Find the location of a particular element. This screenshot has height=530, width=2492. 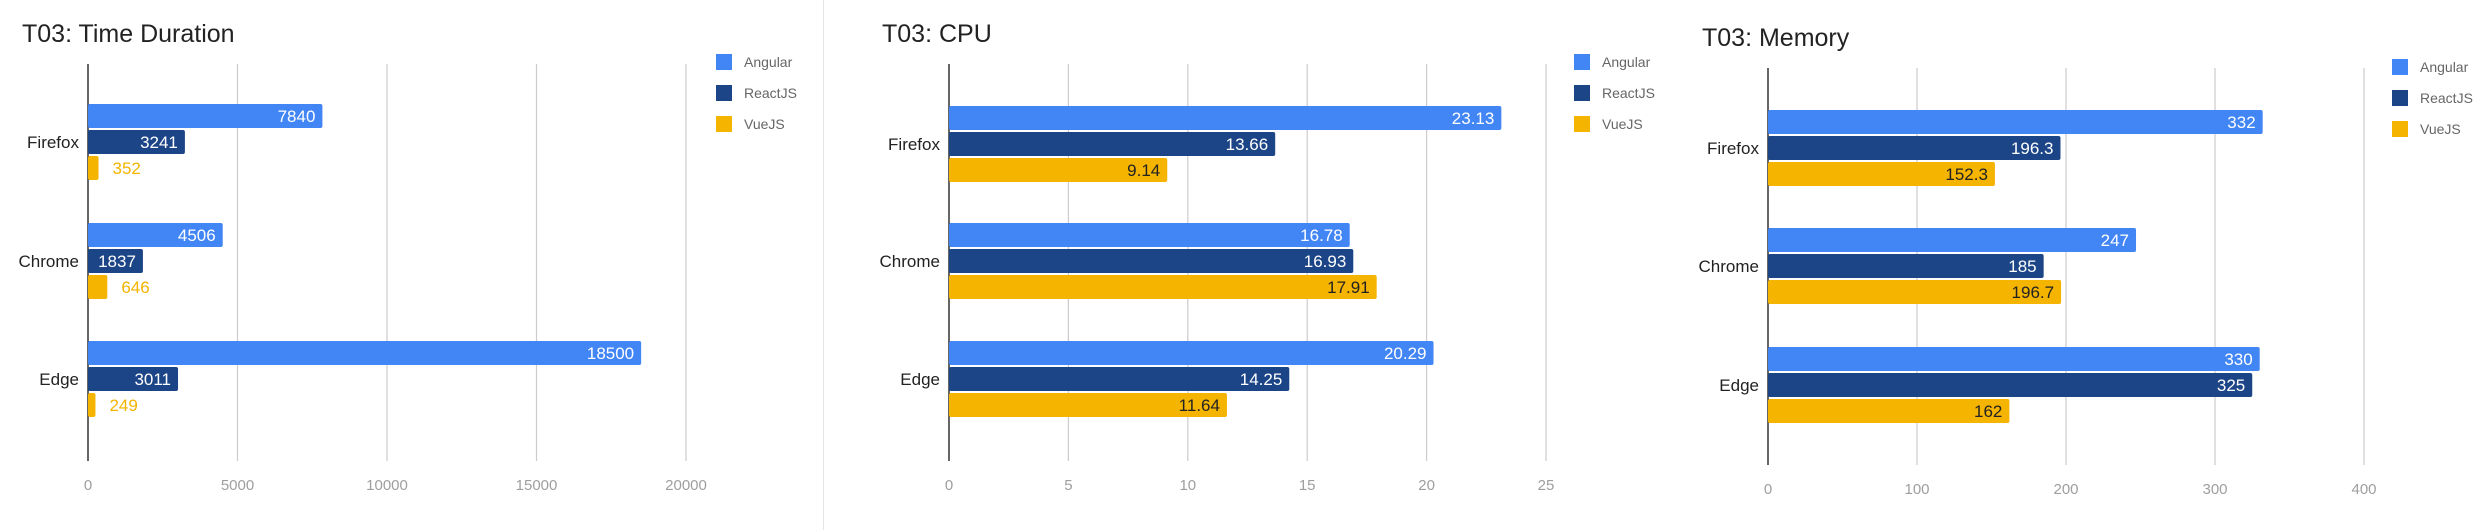

x-tick-label: 400 is located at coordinates (2363, 489).